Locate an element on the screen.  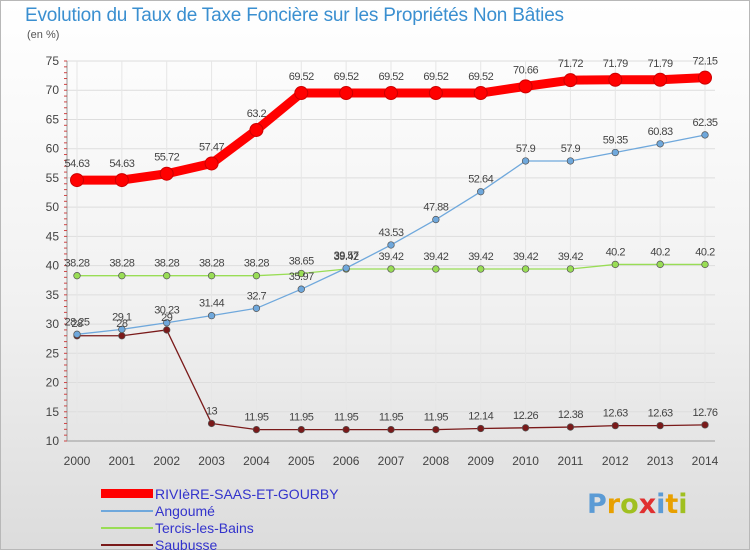
data-label-0: 54.63 is located at coordinates (76, 164).